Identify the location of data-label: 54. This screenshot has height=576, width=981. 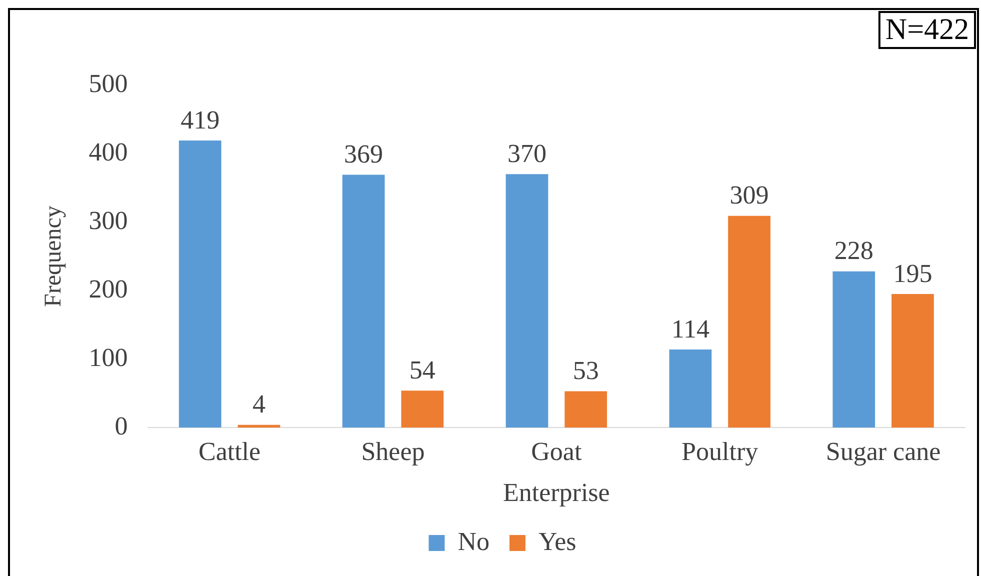
(422, 369).